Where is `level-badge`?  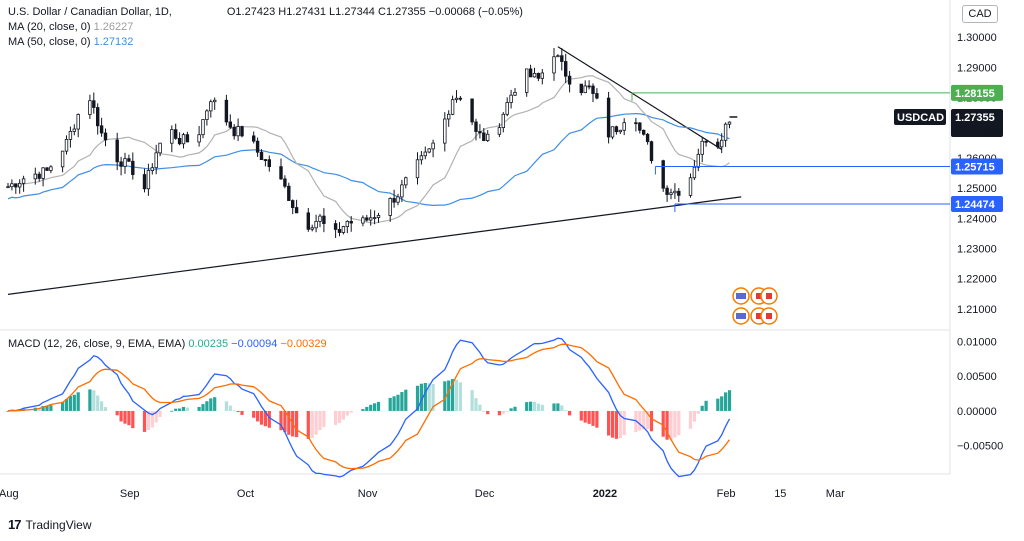 level-badge is located at coordinates (977, 166).